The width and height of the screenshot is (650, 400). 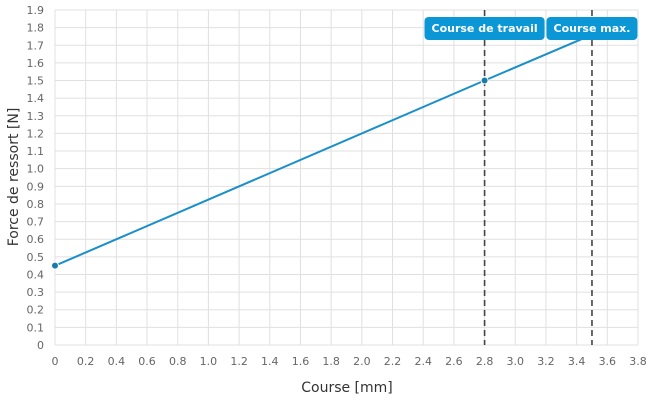 What do you see at coordinates (86, 361) in the screenshot?
I see `x-tick-label: 0.2` at bounding box center [86, 361].